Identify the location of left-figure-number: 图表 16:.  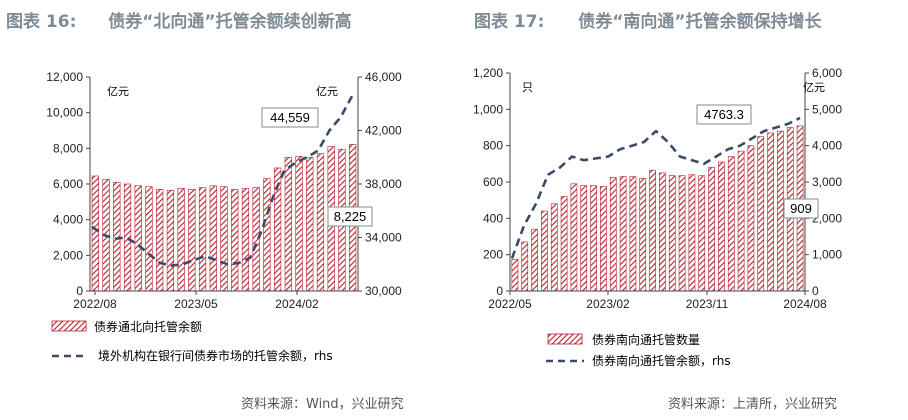
(41, 22).